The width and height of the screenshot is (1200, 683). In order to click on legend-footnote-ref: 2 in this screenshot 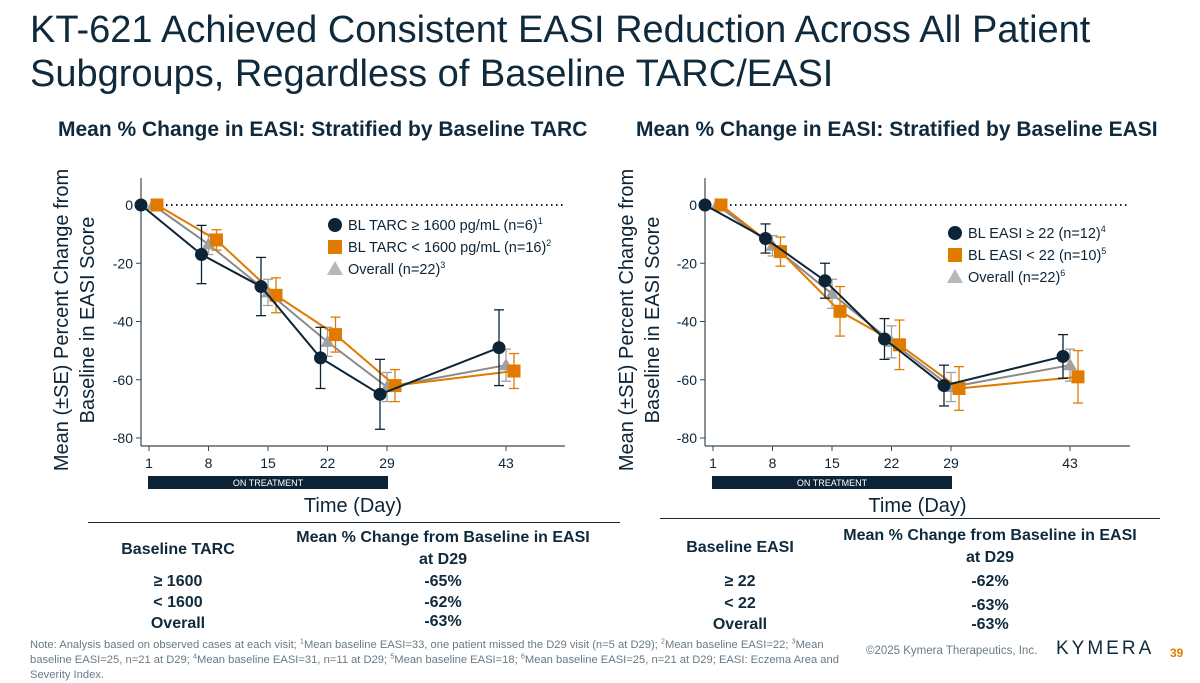, I will do `click(548, 243)`.